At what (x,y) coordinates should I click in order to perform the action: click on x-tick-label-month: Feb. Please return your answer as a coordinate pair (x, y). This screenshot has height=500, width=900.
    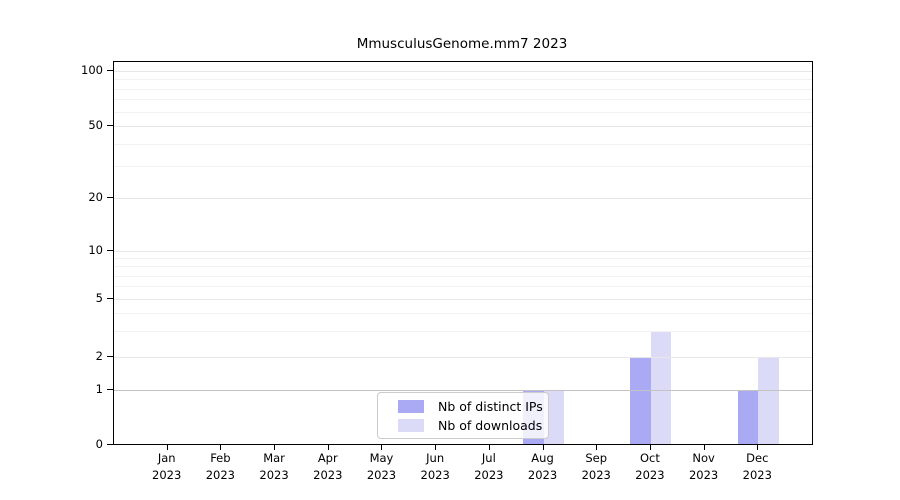
    Looking at the image, I should click on (220, 458).